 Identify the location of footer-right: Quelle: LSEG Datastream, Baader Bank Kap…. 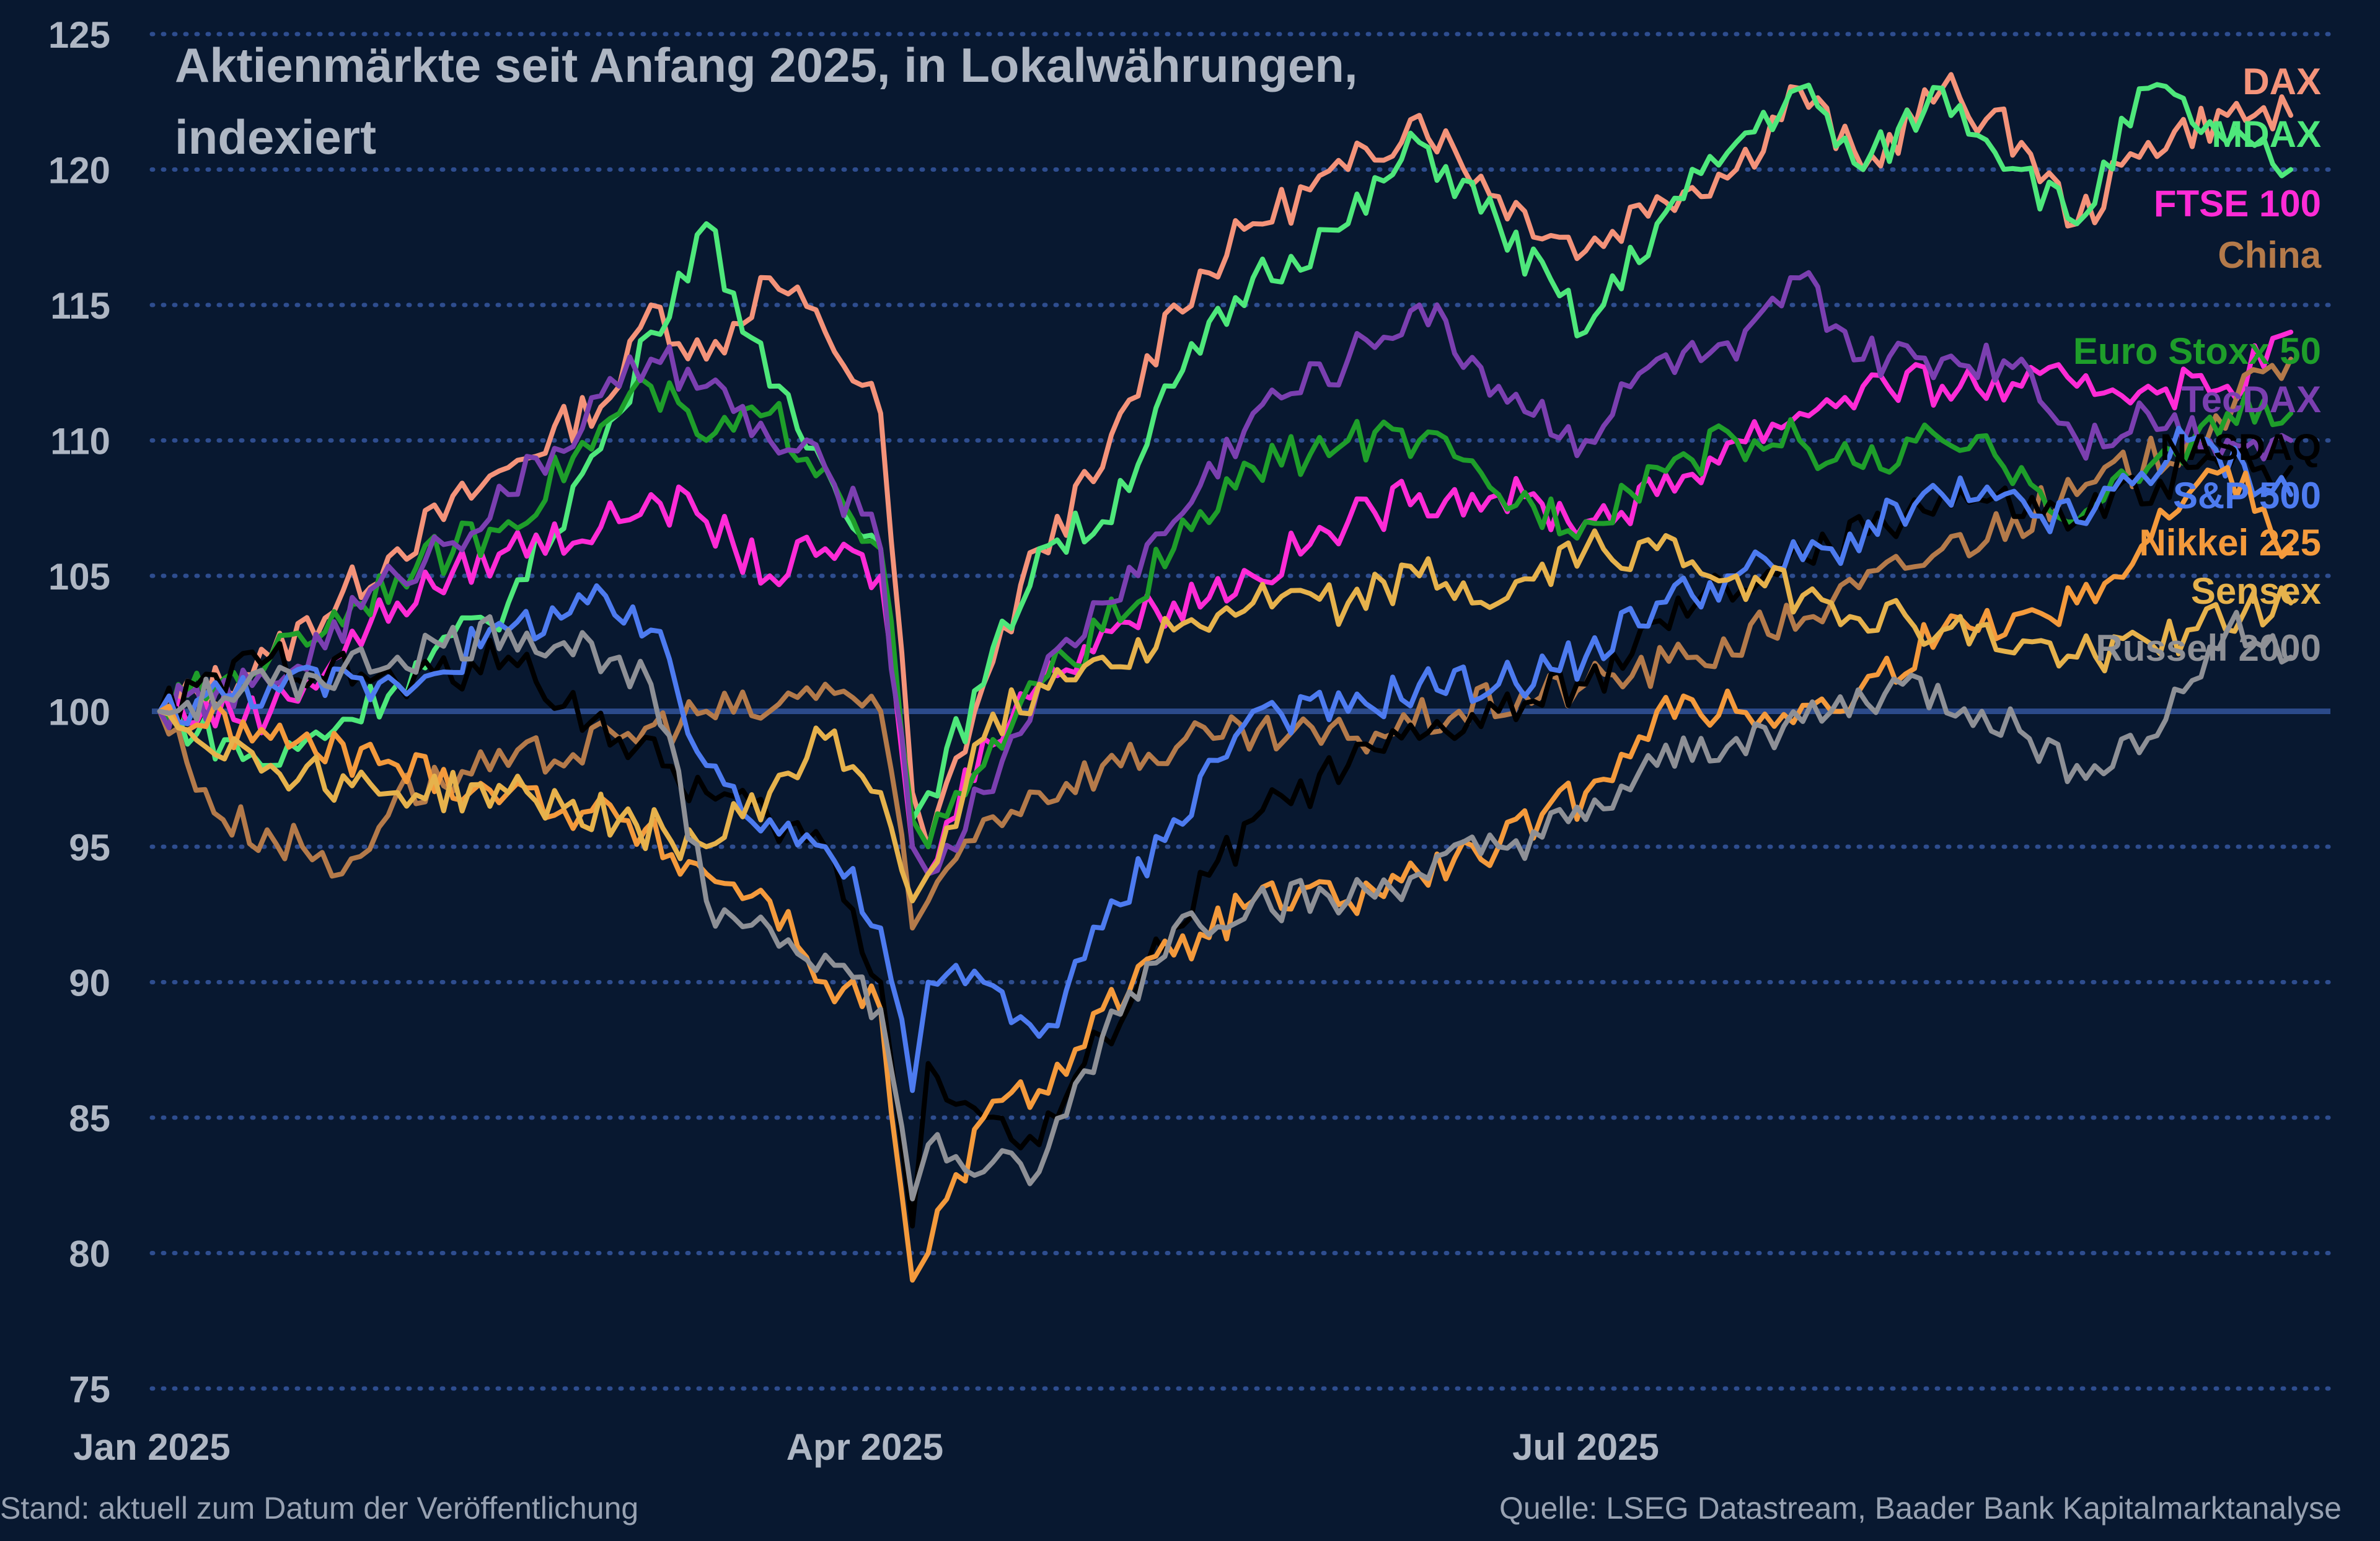
(1920, 1508).